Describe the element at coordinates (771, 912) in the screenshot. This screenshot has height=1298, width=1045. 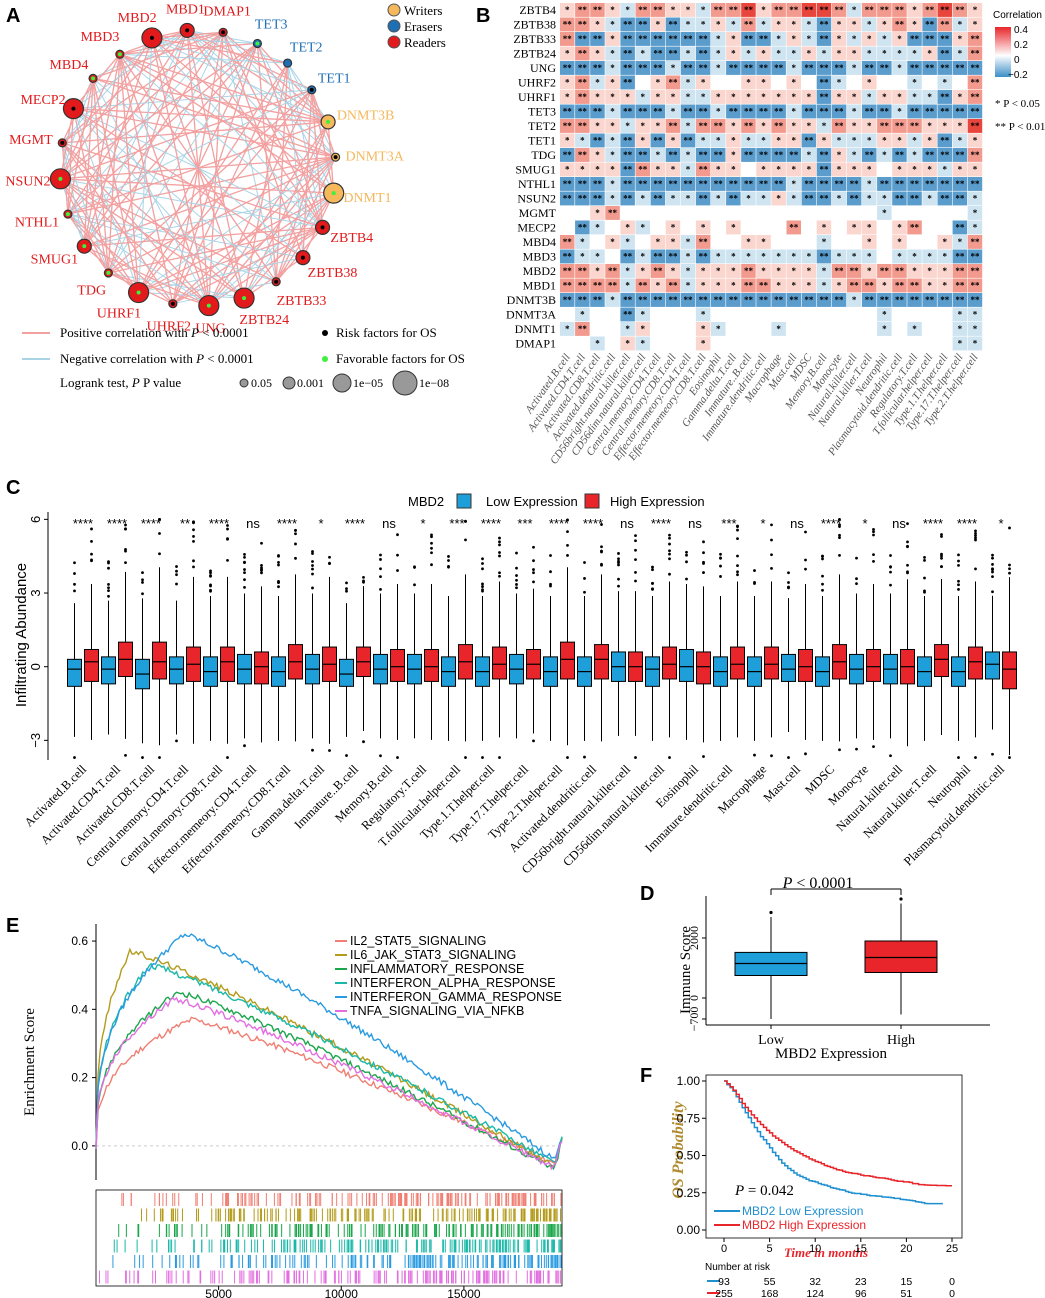
I see `immune-outlier` at that location.